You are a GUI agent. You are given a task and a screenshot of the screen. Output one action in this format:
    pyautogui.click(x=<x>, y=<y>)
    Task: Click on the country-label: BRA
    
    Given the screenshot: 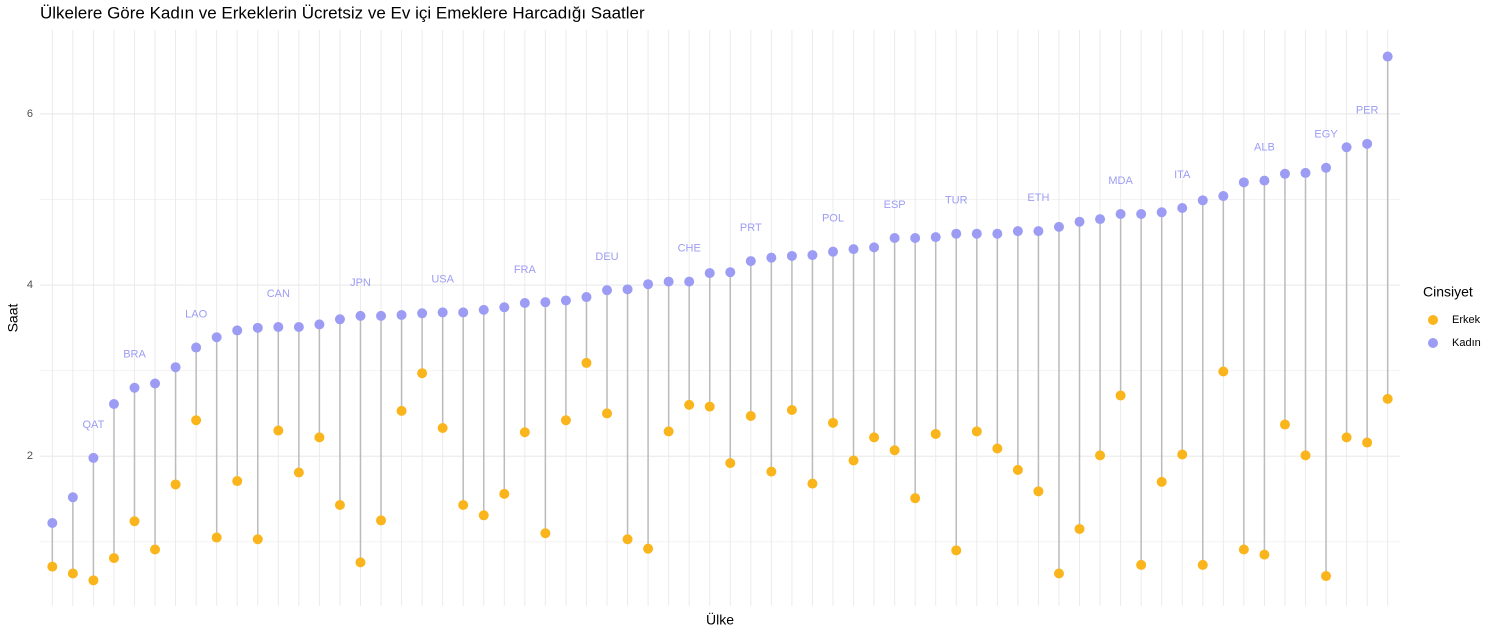 What is the action you would take?
    pyautogui.click(x=134, y=355)
    